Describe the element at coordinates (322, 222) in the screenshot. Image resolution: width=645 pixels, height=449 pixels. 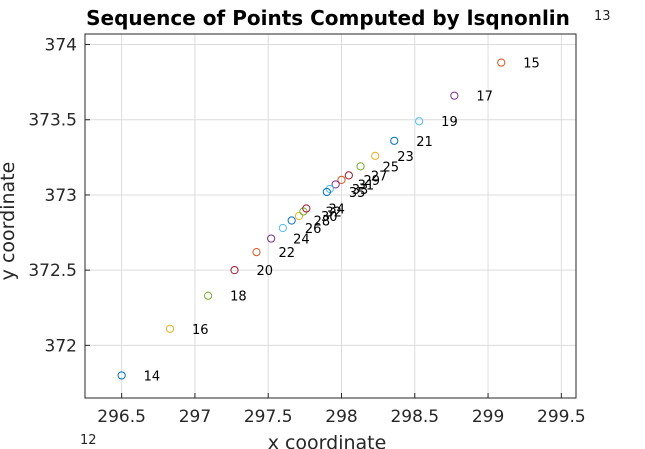
I see `point-label-28: 28` at that location.